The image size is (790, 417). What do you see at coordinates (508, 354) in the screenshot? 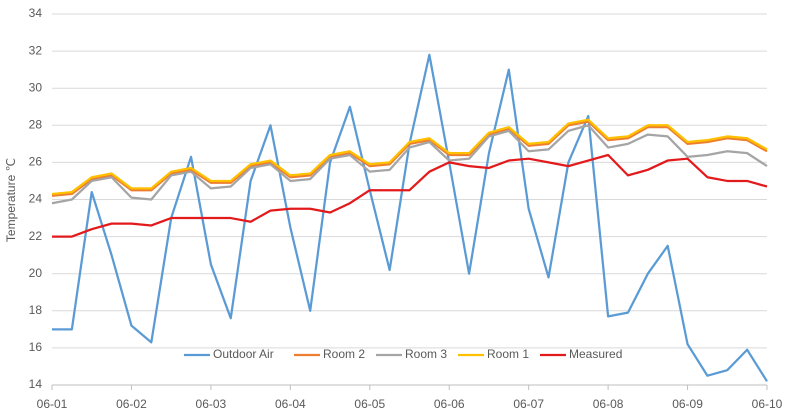
I see `legend-label: Room 1` at bounding box center [508, 354].